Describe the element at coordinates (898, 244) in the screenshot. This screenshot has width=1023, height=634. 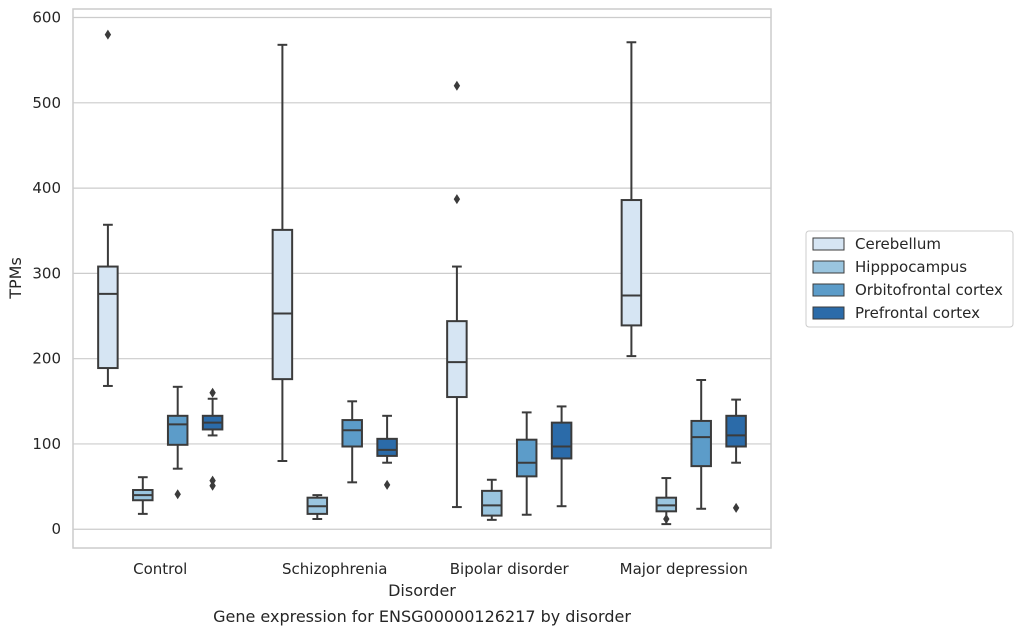
I see `legend-label: Cerebellum` at that location.